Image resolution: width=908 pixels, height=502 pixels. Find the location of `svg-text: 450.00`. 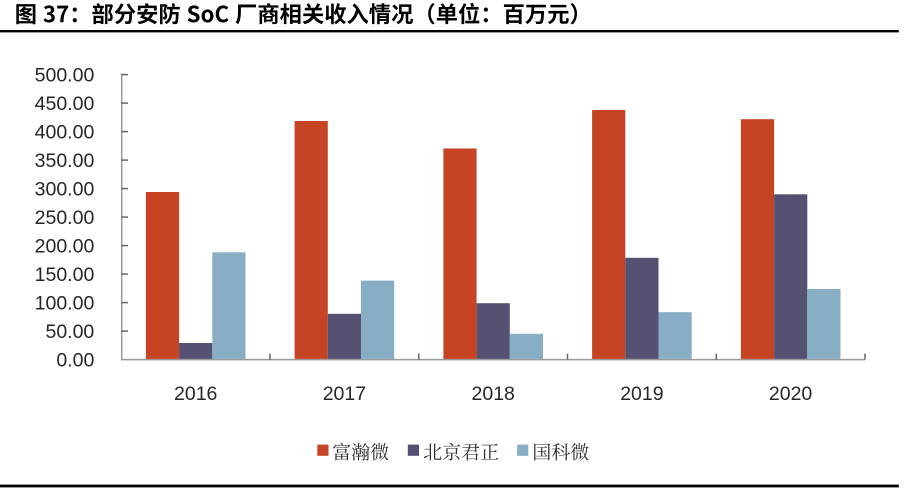

svg-text: 450.00 is located at coordinates (65, 104).